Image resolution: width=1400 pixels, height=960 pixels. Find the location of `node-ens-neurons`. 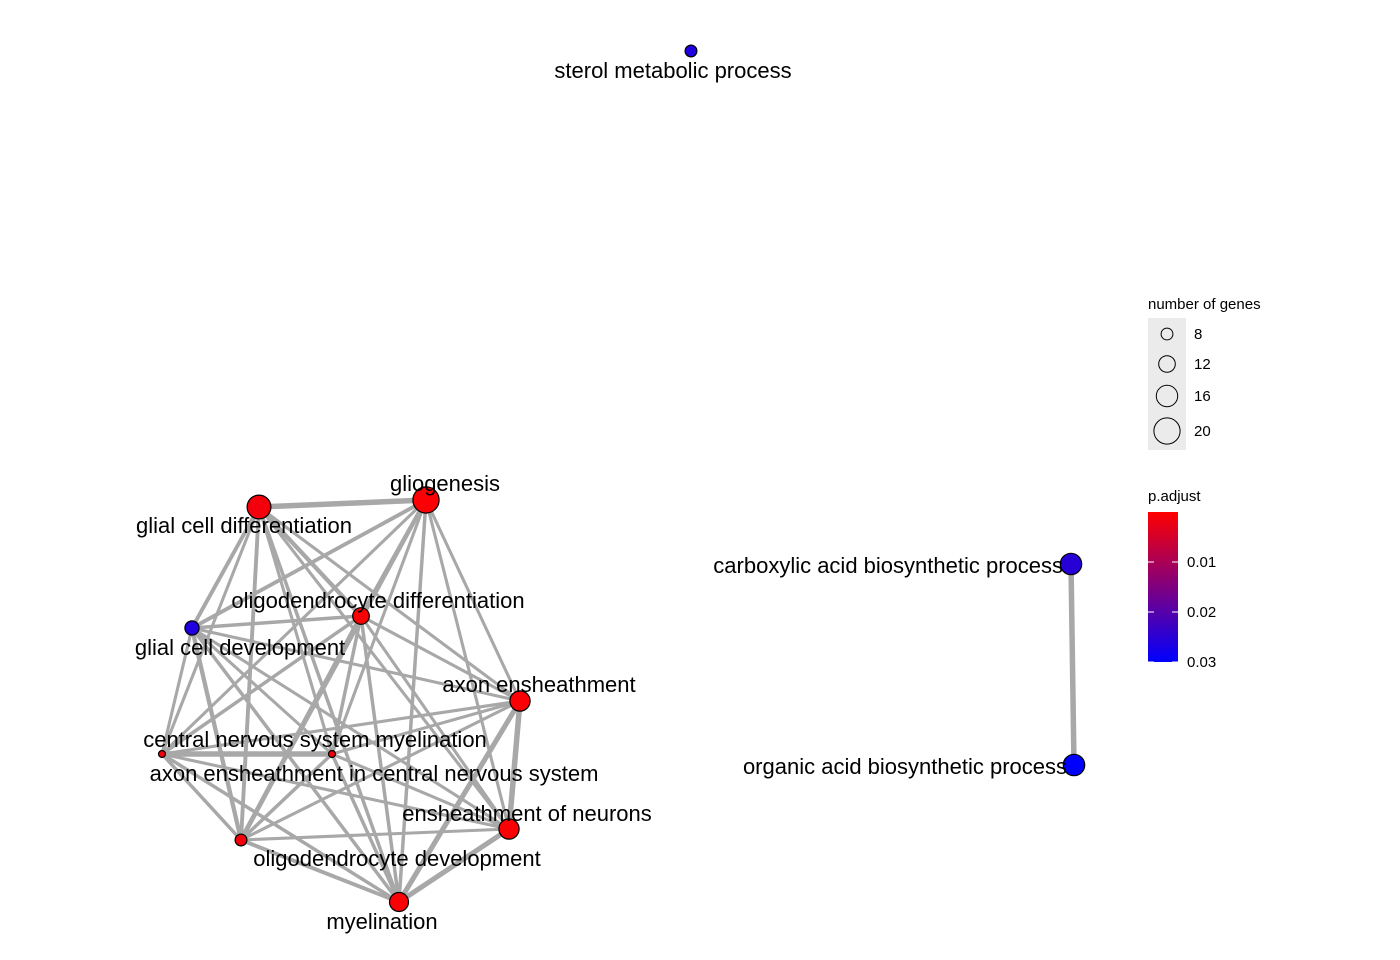

node-ens-neurons is located at coordinates (509, 829).